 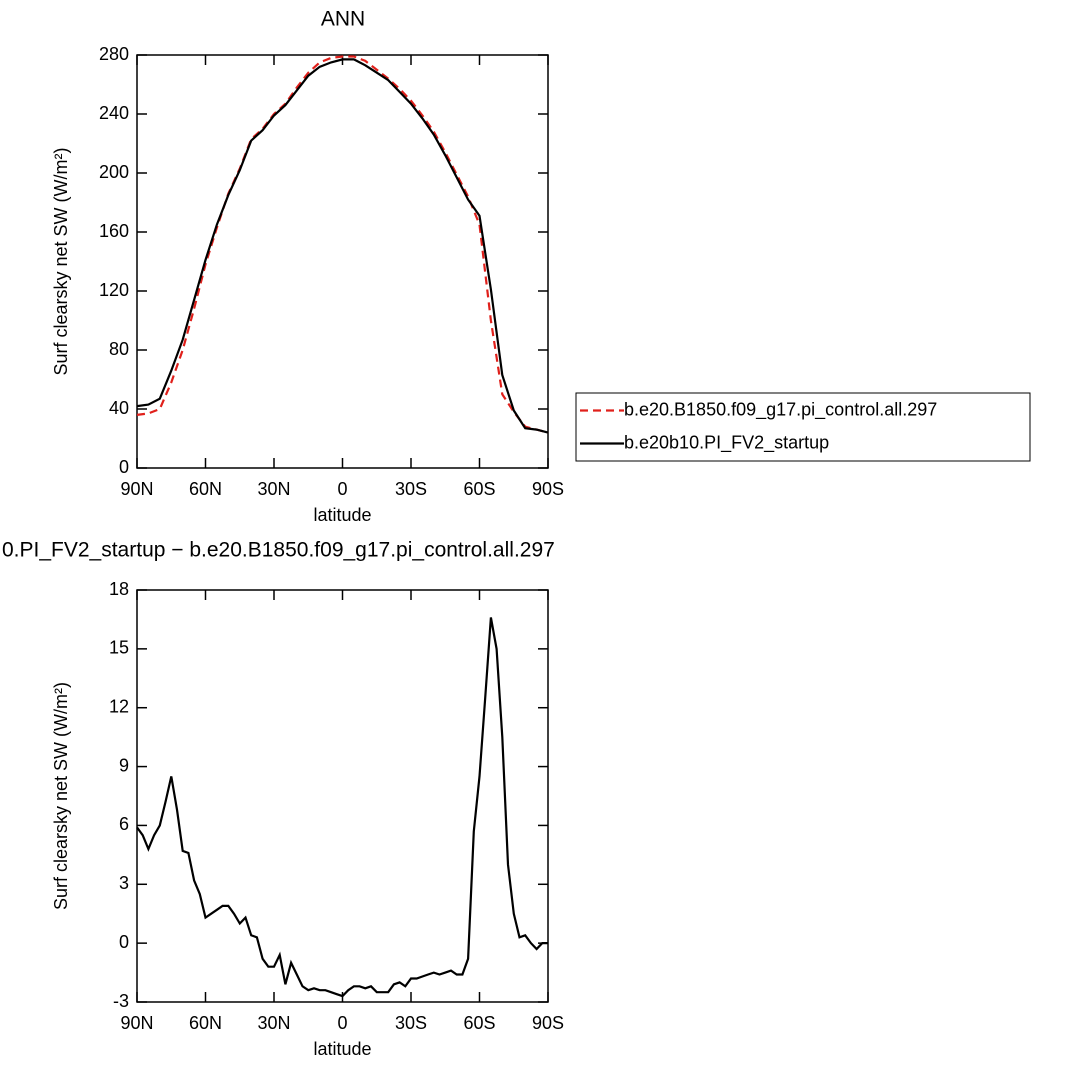 I want to click on y-tick-label: 12, so click(x=119, y=706).